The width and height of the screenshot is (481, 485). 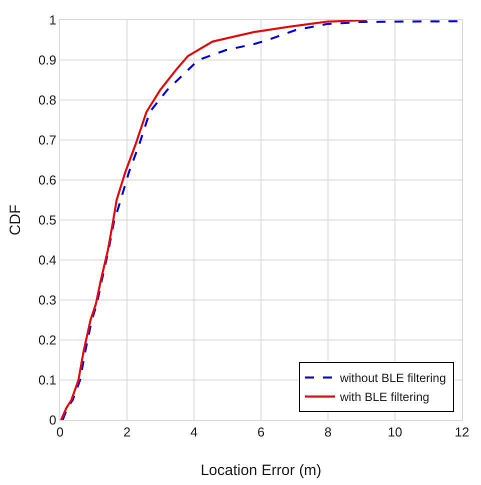 I want to click on x-tick-label: 2, so click(x=127, y=432).